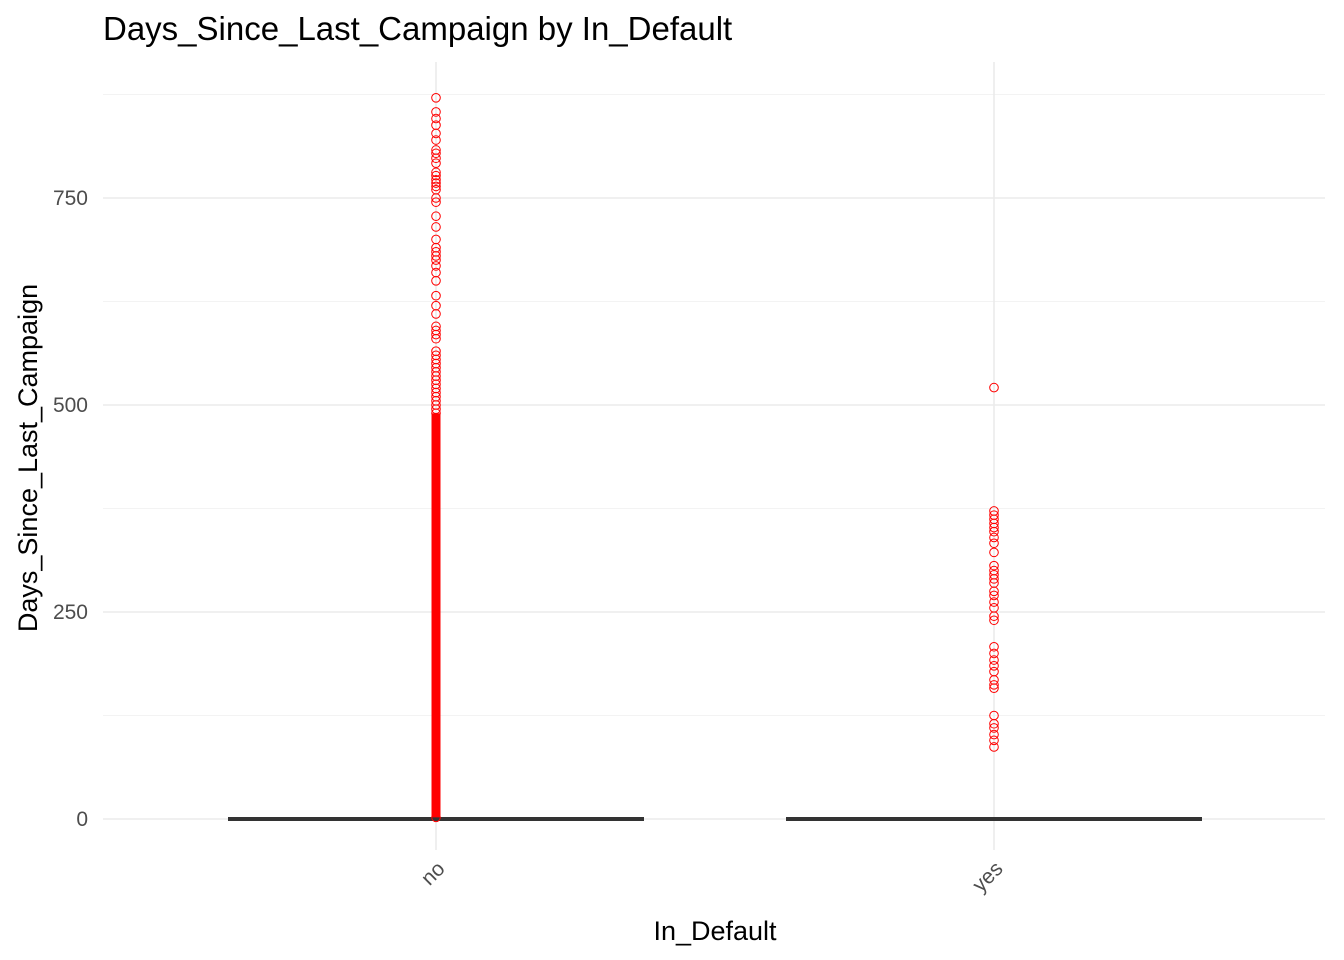 This screenshot has width=1344, height=960. Describe the element at coordinates (715, 931) in the screenshot. I see `x-axis-title: In_Default` at that location.